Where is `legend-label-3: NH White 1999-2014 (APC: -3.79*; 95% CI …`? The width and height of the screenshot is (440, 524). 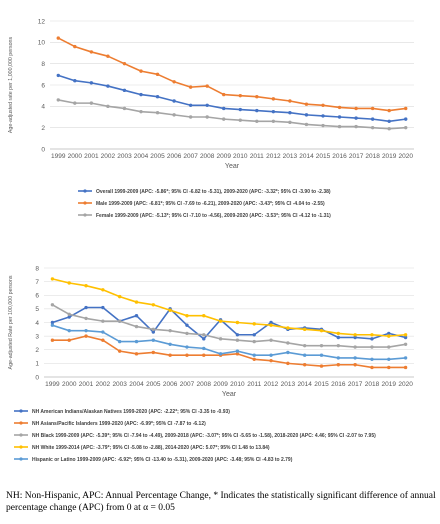 legend-label-3: NH White 1999-2014 (APC: -3.79*; 95% CI … is located at coordinates (151, 448).